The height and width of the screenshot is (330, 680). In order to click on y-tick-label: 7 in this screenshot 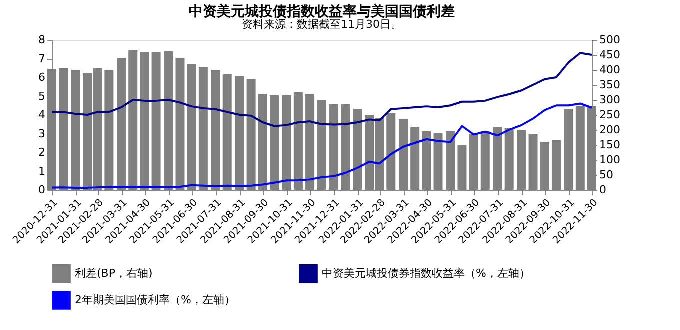, I will do `click(42, 59)`.